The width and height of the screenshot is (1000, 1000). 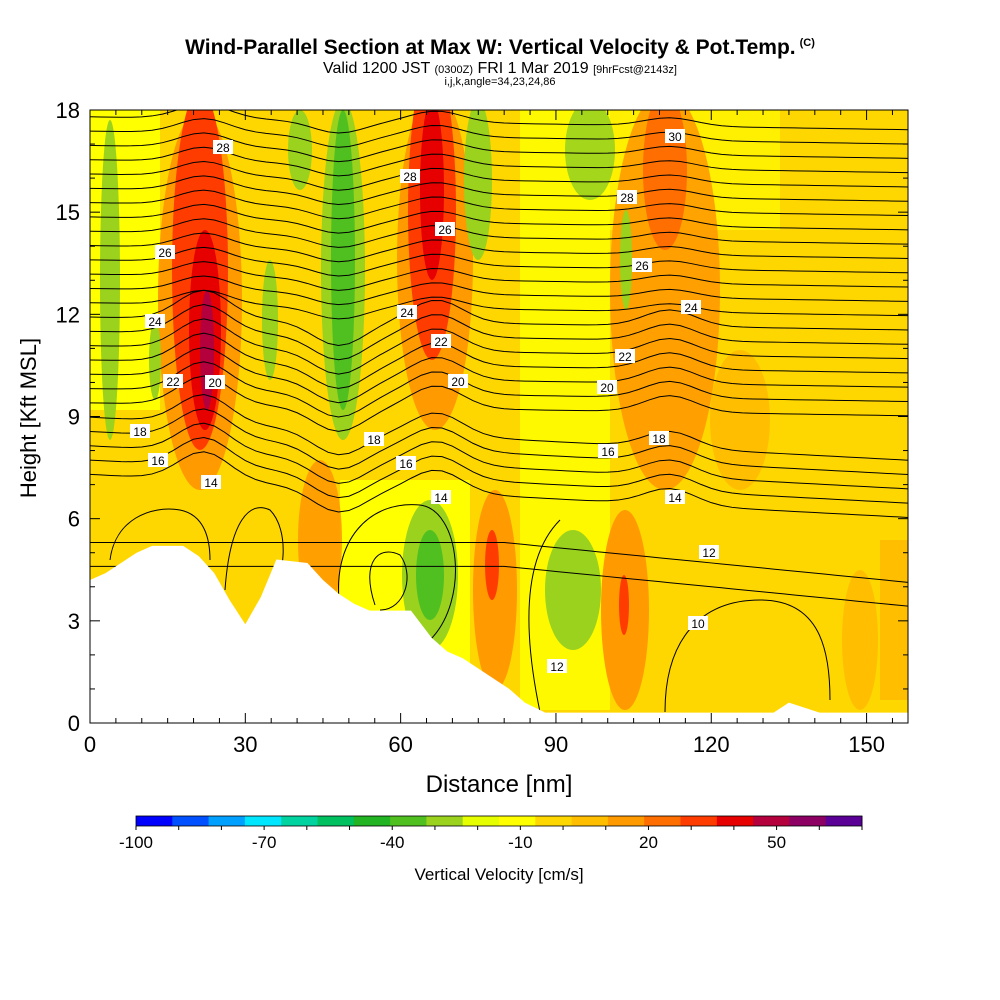 I want to click on colorbar-label: Vertical Velocity [cm/s], so click(x=498, y=874).